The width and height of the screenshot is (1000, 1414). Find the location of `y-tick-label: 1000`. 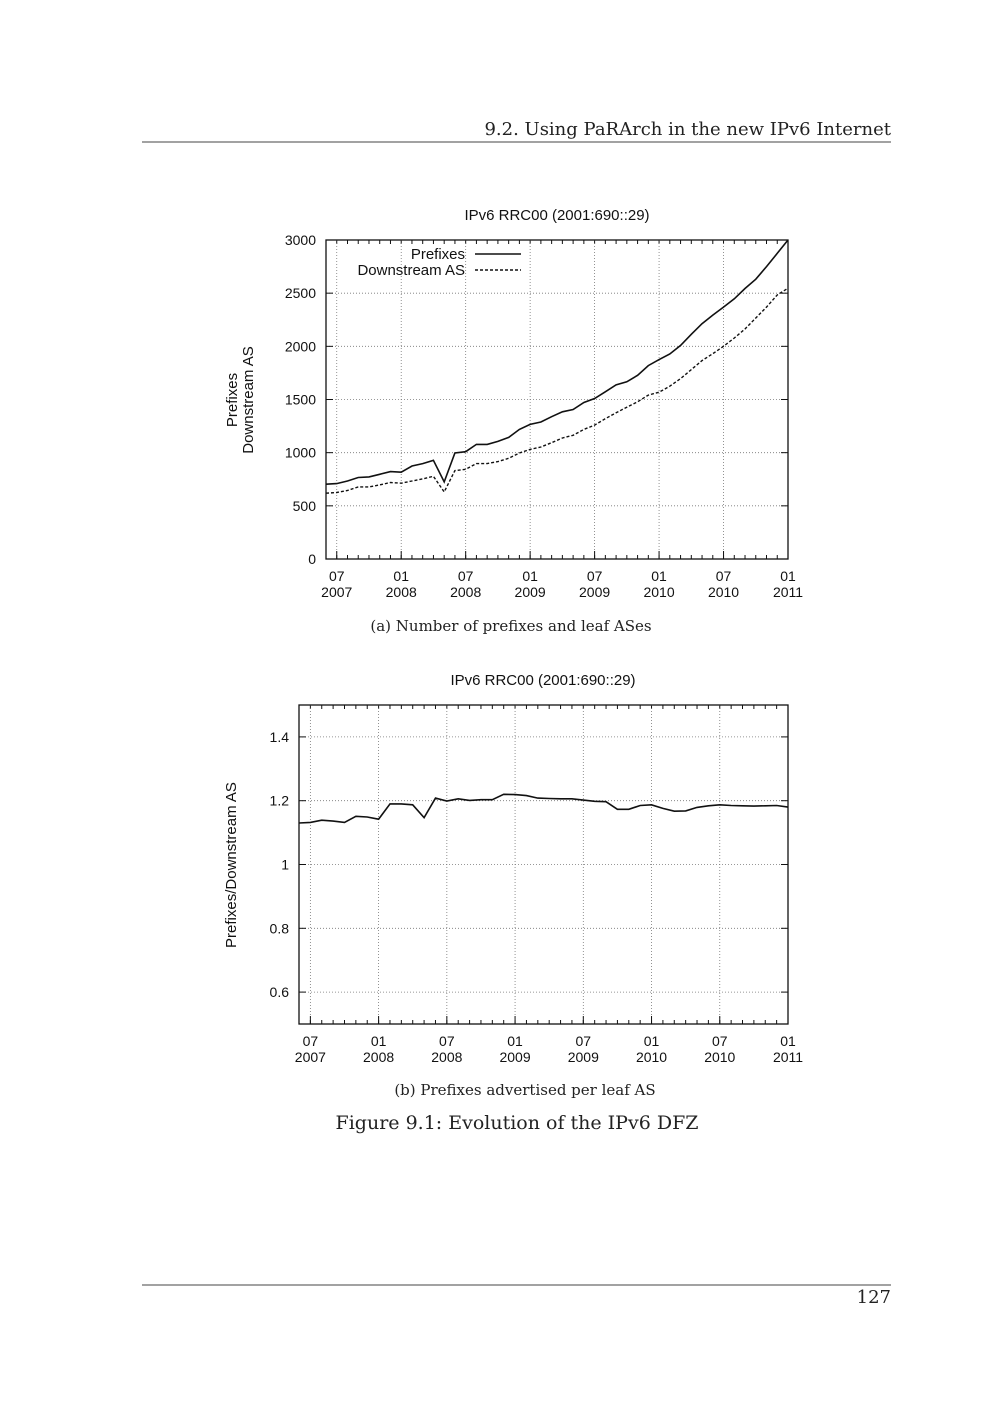

y-tick-label: 1000 is located at coordinates (300, 453).